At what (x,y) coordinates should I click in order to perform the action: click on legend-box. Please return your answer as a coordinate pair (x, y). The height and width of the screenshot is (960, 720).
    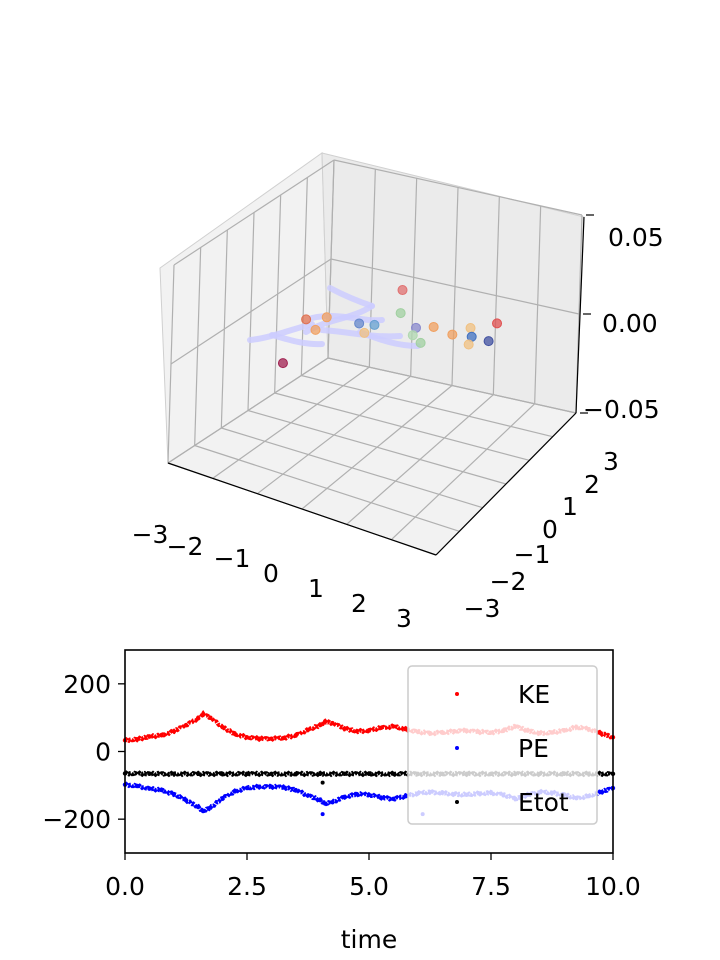
    Looking at the image, I should click on (502, 745).